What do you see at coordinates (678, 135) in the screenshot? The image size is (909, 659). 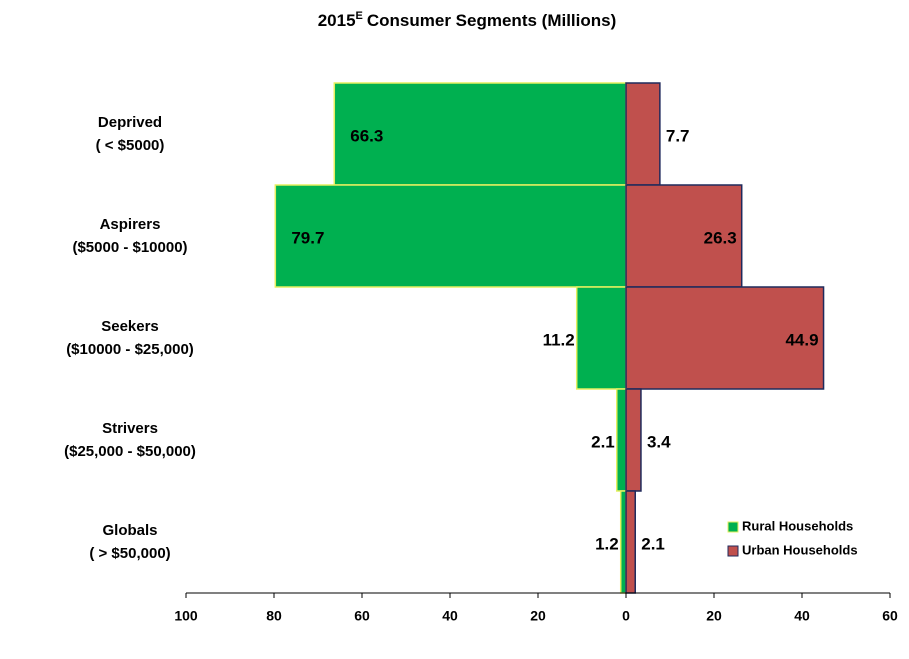 I see `value-label: 7.7` at bounding box center [678, 135].